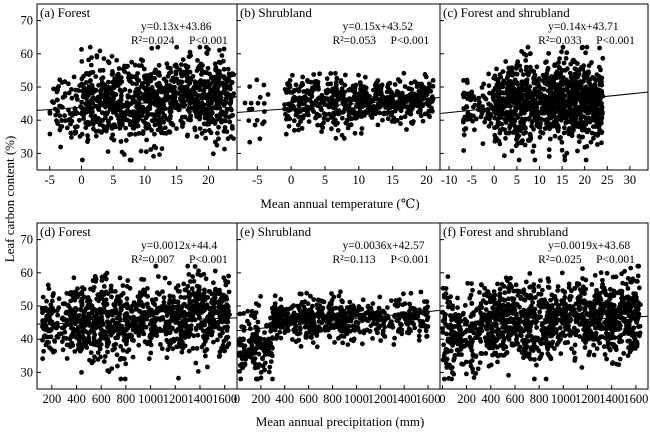 The height and width of the screenshot is (437, 650). Describe the element at coordinates (27, 372) in the screenshot. I see `y-tick-label: 30` at that location.